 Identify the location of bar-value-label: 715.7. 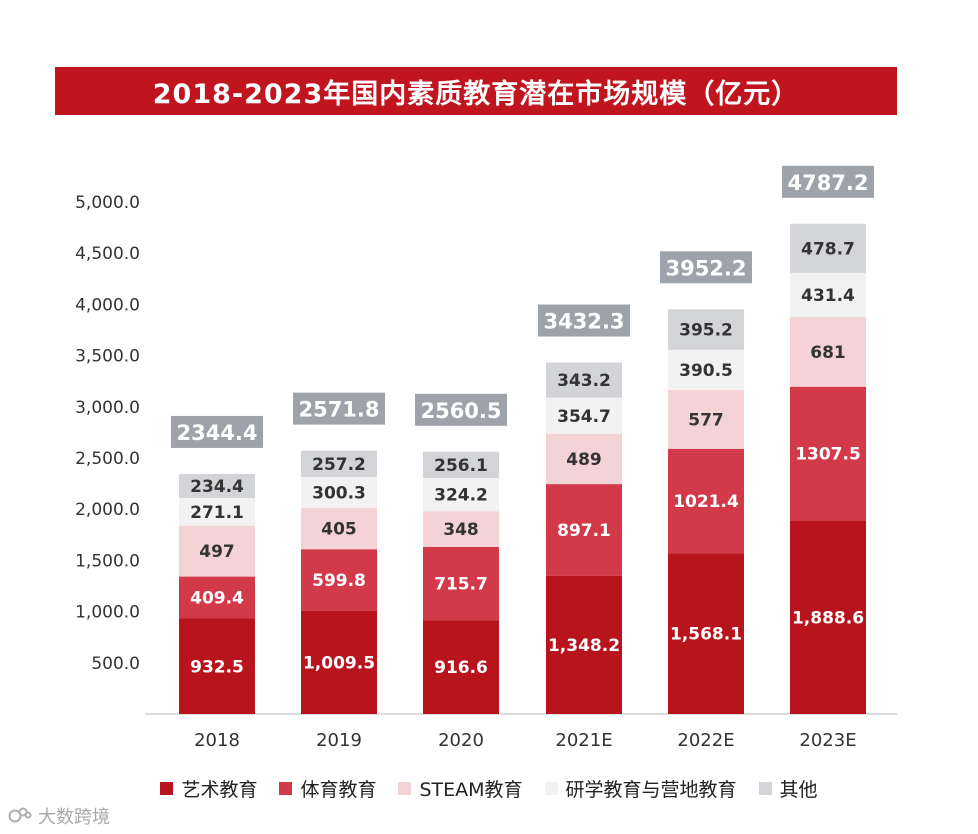
(461, 584).